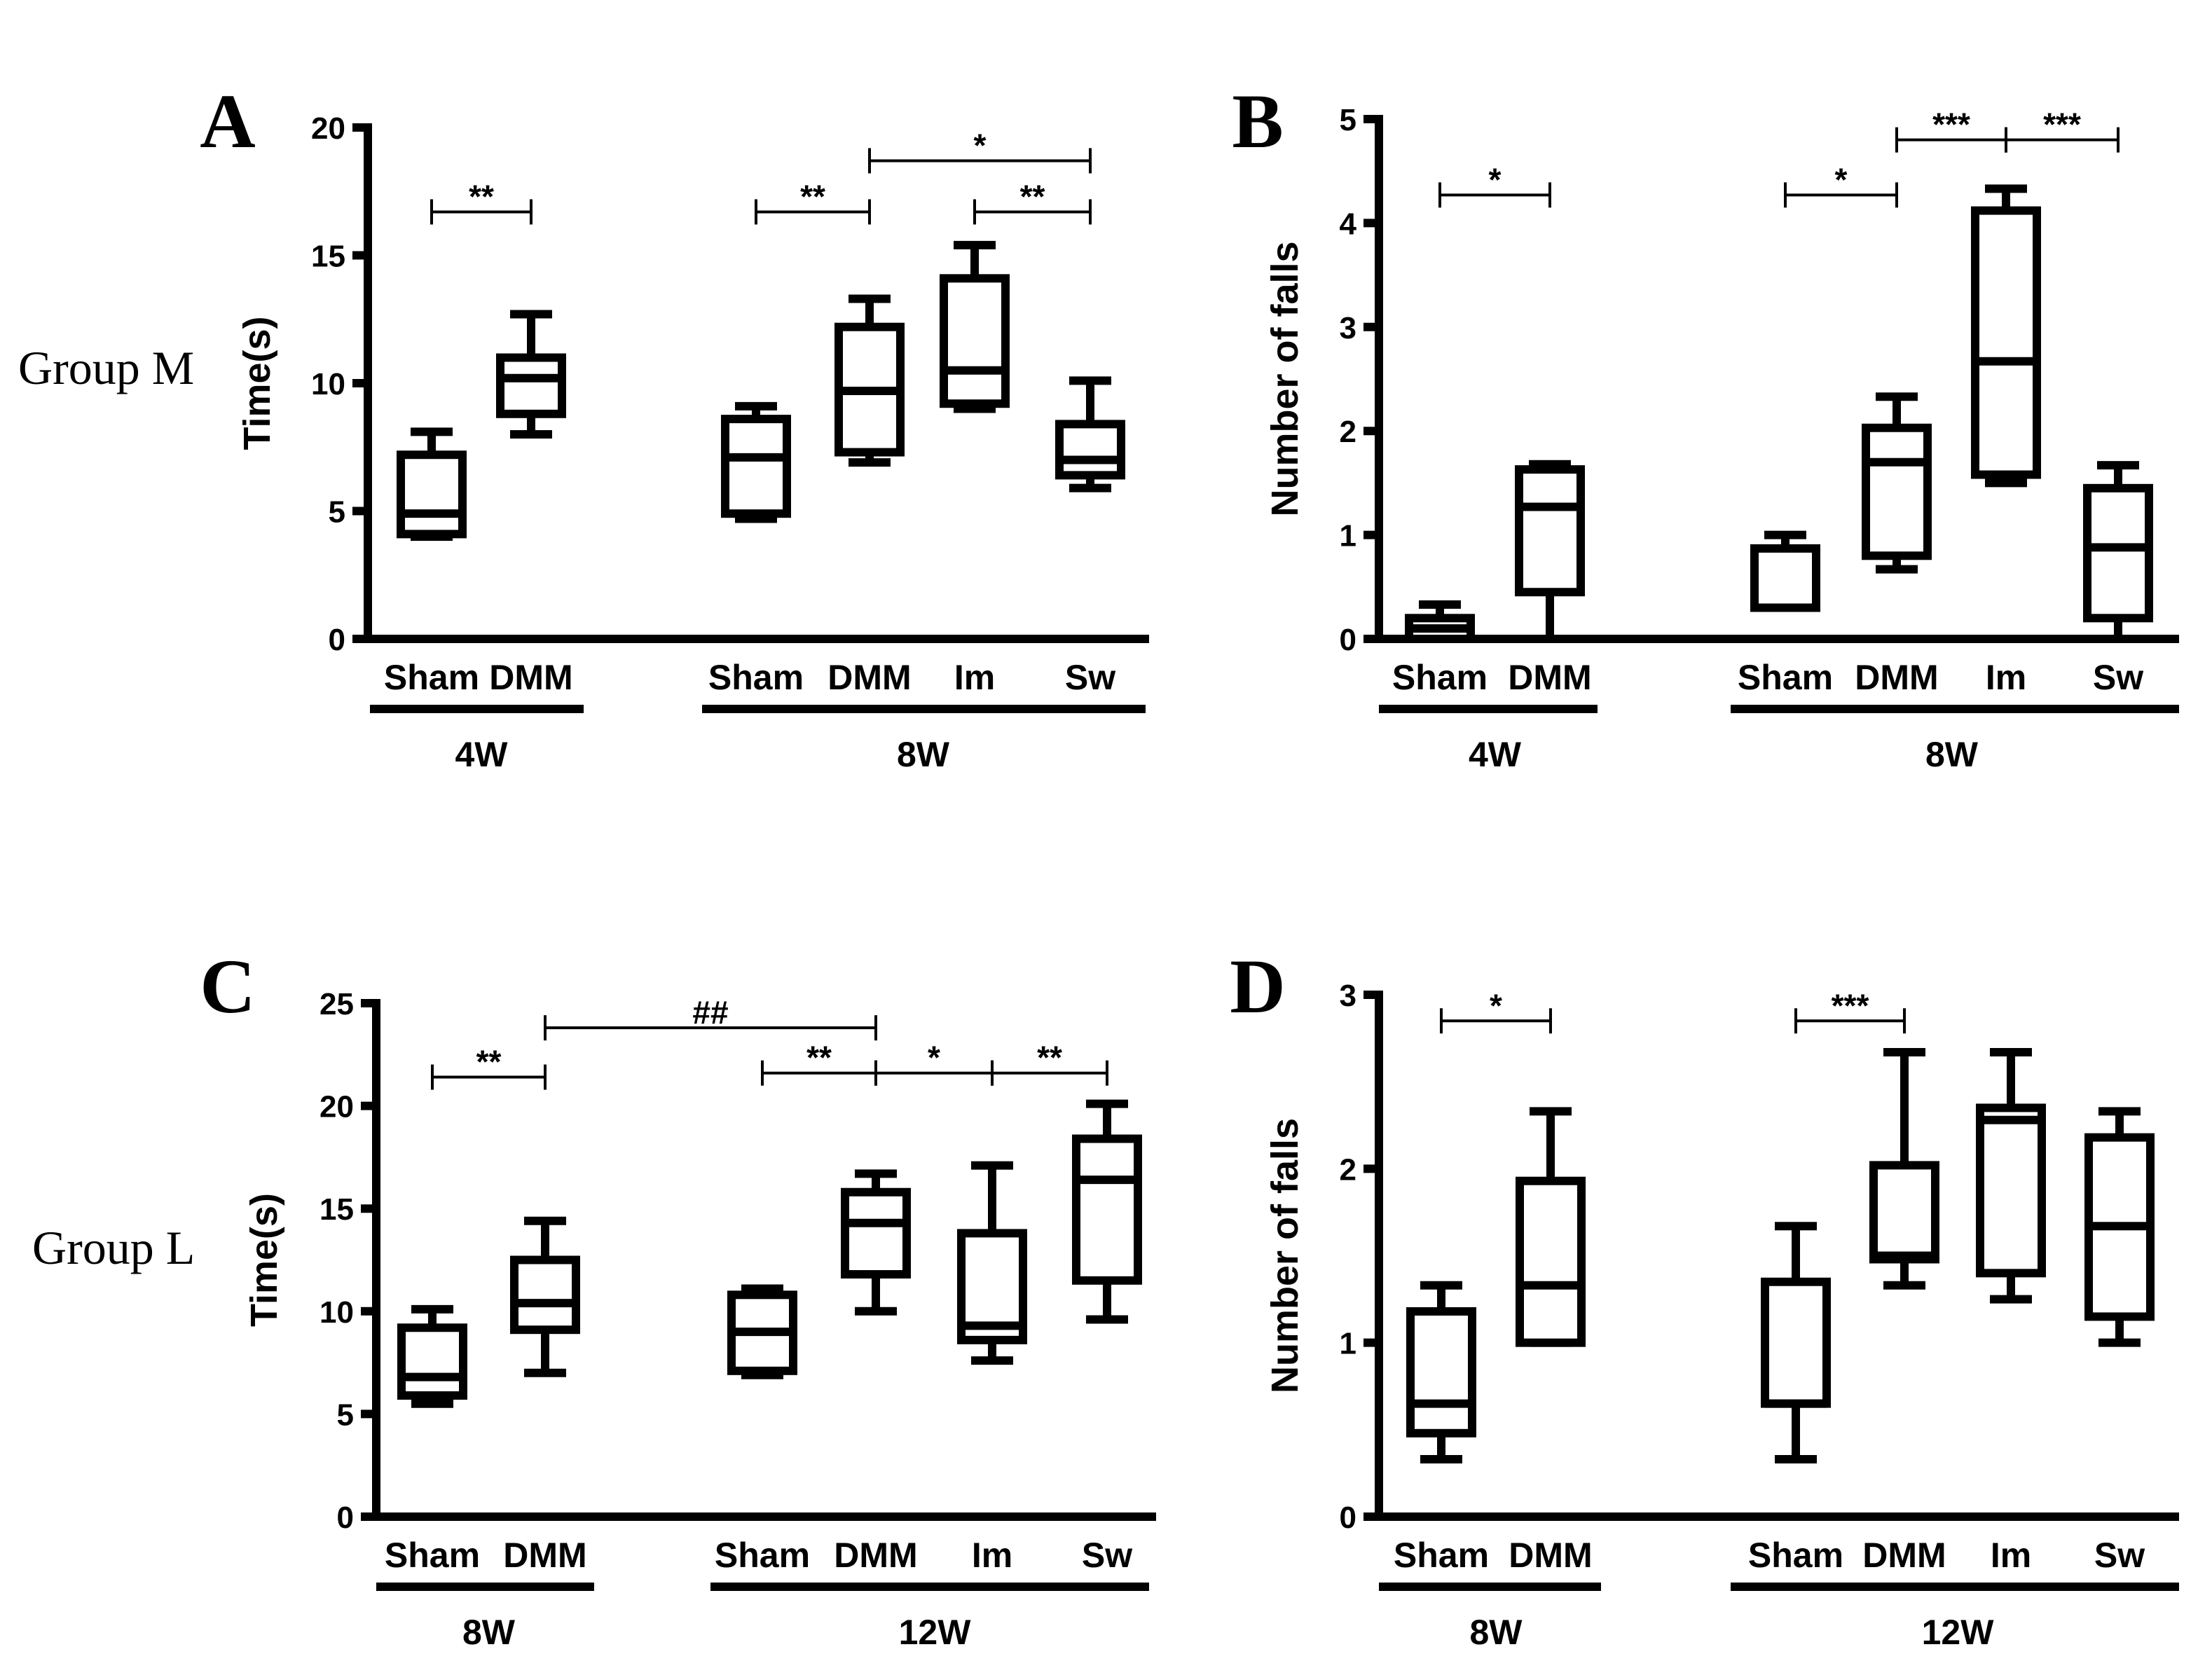 This screenshot has width=2212, height=1661. What do you see at coordinates (1348, 536) in the screenshot?
I see `y-tick-label: 1` at bounding box center [1348, 536].